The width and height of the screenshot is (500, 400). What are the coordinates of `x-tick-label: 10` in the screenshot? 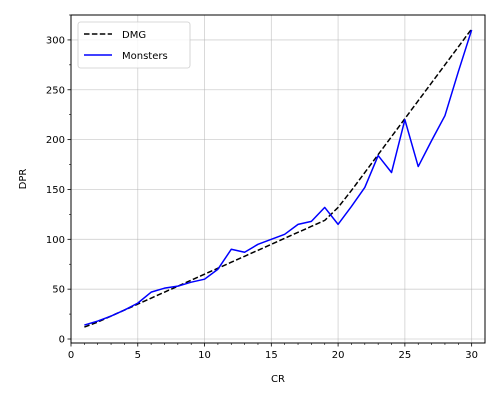 It's located at (204, 355).